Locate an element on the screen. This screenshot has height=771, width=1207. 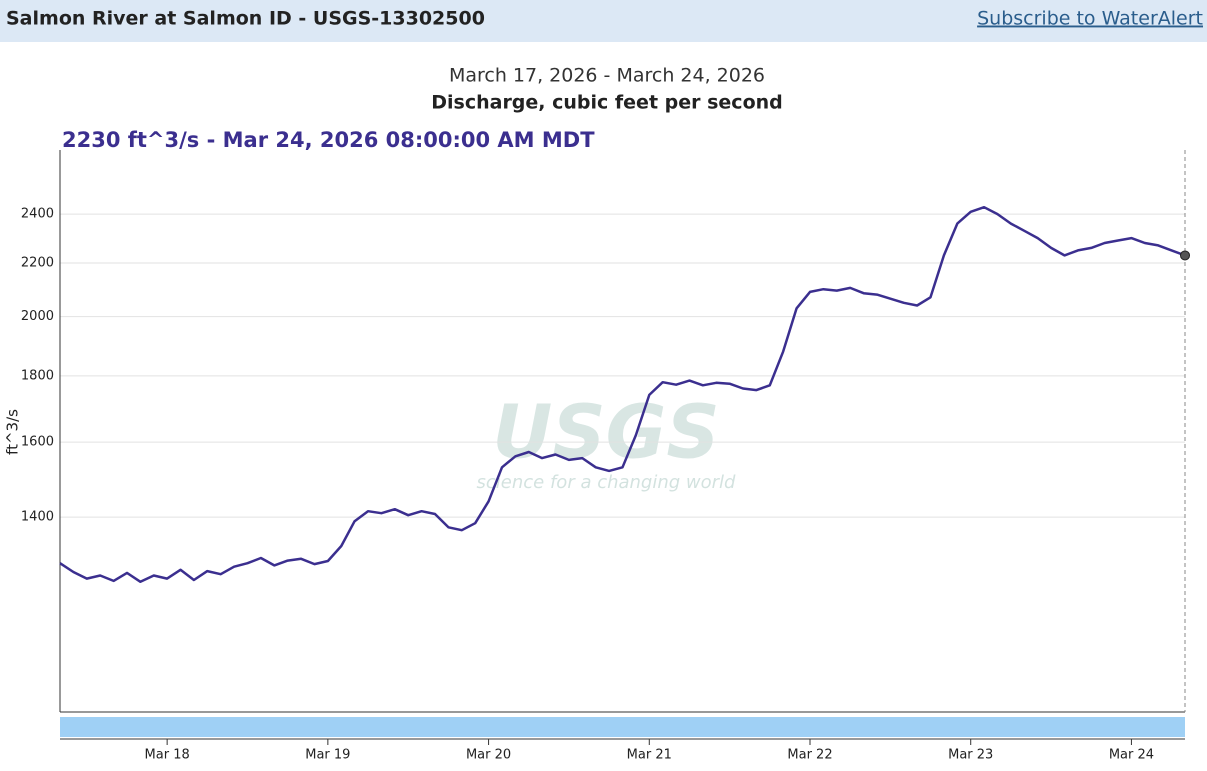
y-tick-label: 1600 is located at coordinates (37, 442).